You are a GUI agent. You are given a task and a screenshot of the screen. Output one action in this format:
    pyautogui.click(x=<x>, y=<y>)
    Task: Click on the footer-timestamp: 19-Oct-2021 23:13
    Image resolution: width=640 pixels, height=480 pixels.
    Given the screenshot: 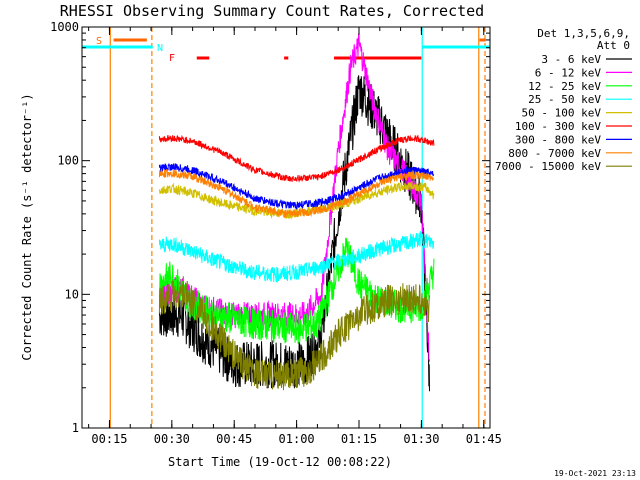 What is the action you would take?
    pyautogui.click(x=595, y=473)
    